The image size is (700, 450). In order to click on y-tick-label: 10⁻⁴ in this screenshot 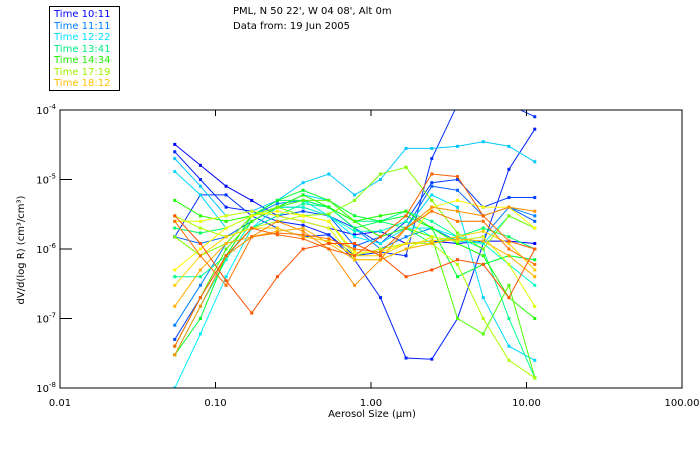, I will do `click(46, 110)`.